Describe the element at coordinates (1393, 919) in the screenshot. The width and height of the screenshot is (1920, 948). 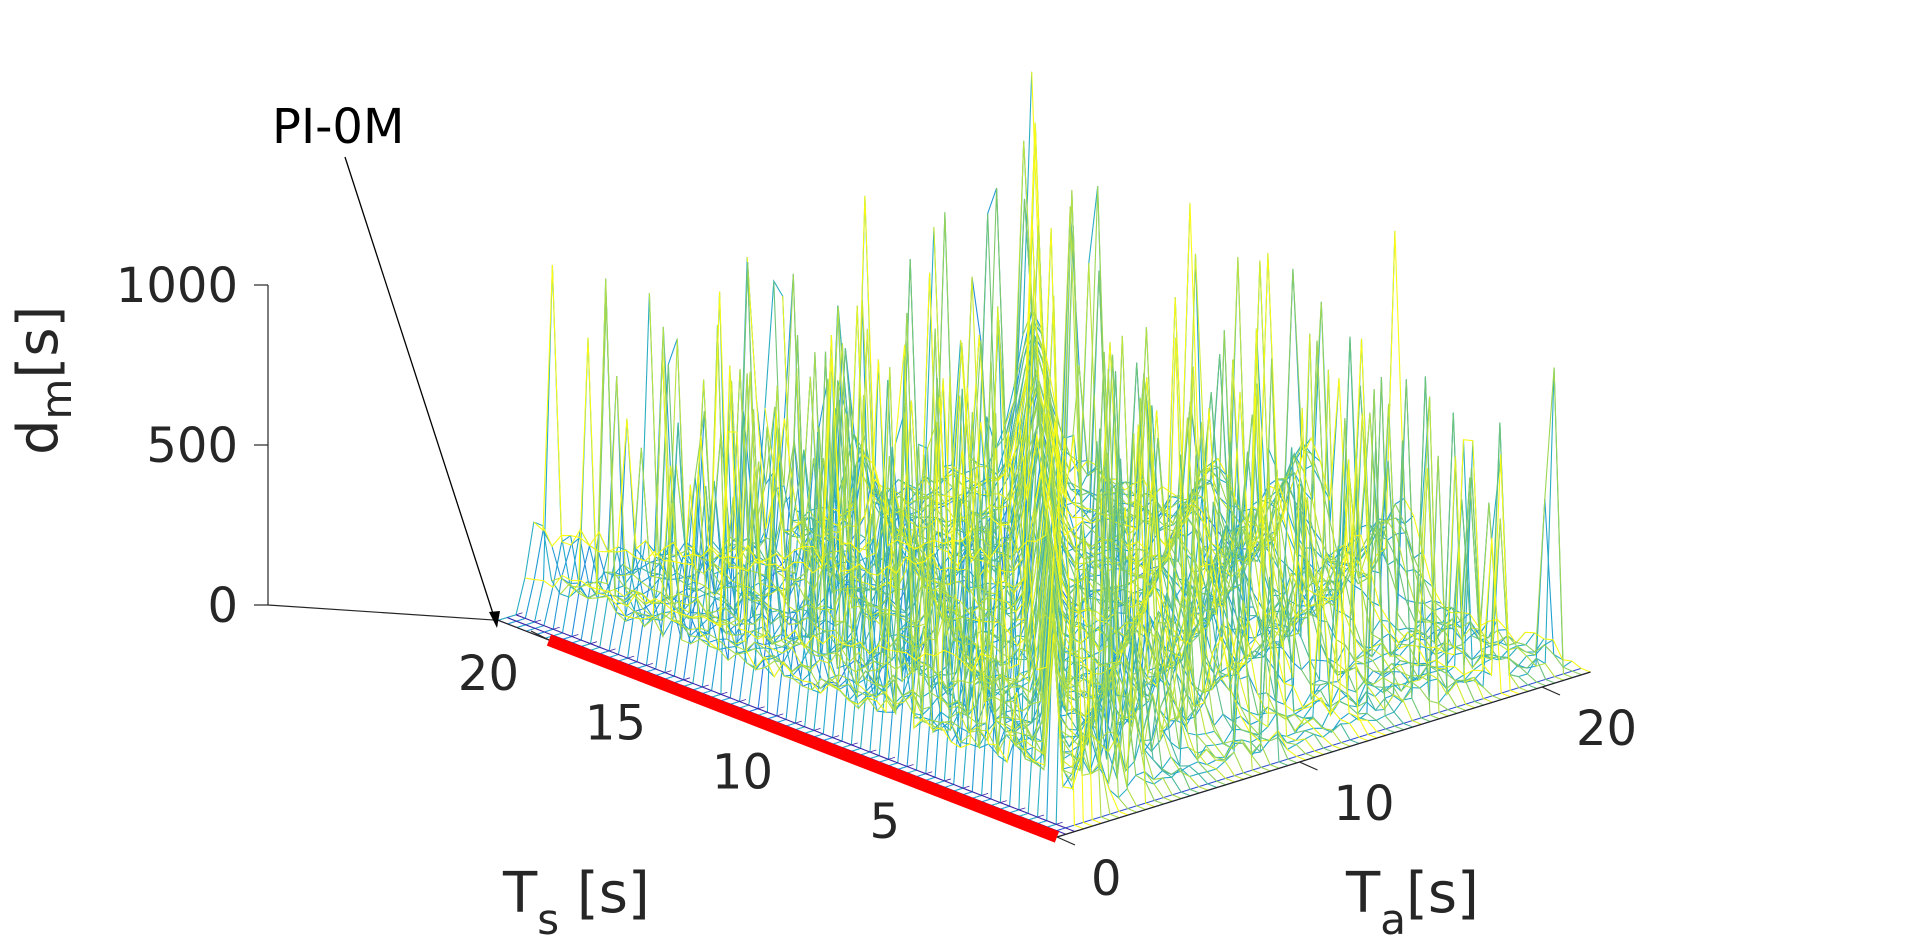
I see `y-axis-title-sub: a` at that location.